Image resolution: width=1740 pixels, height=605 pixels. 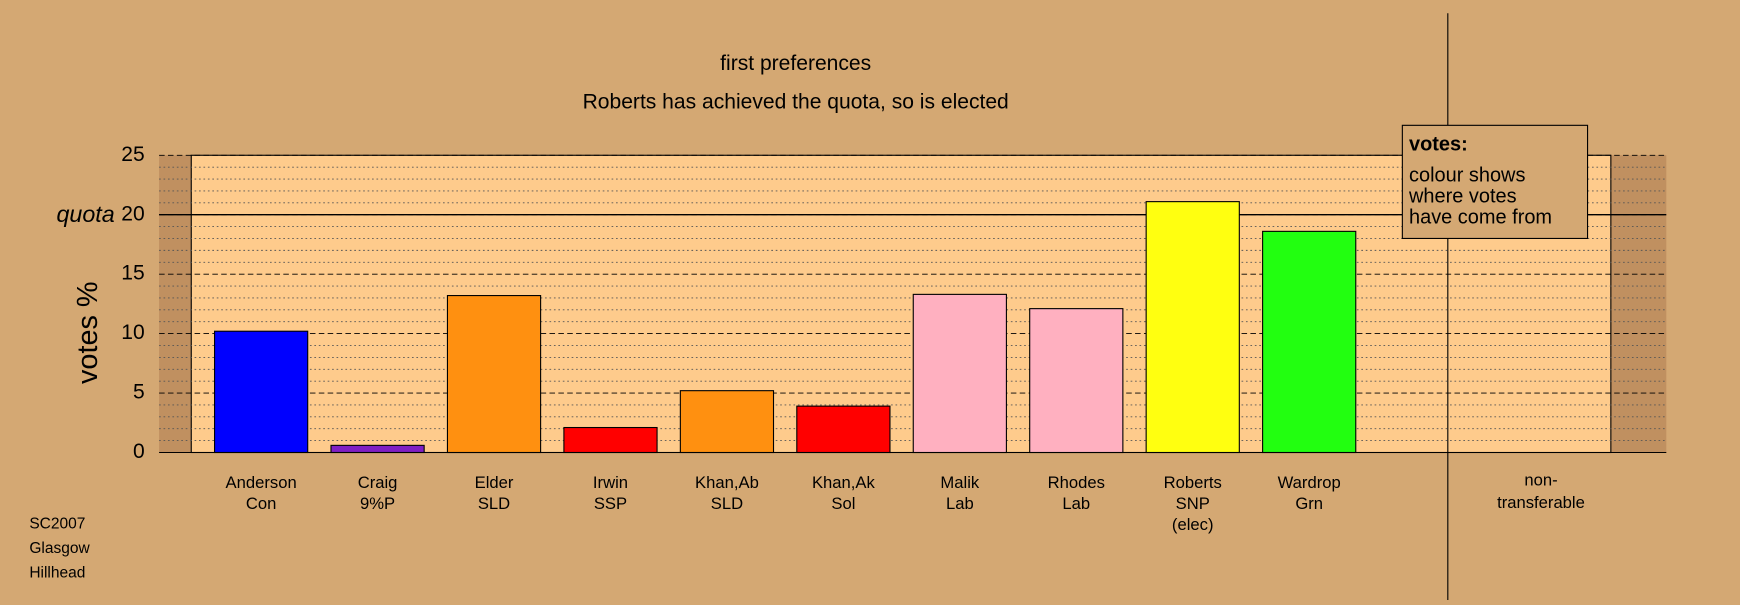 I want to click on x-tick-label: (elec), so click(x=1193, y=524).